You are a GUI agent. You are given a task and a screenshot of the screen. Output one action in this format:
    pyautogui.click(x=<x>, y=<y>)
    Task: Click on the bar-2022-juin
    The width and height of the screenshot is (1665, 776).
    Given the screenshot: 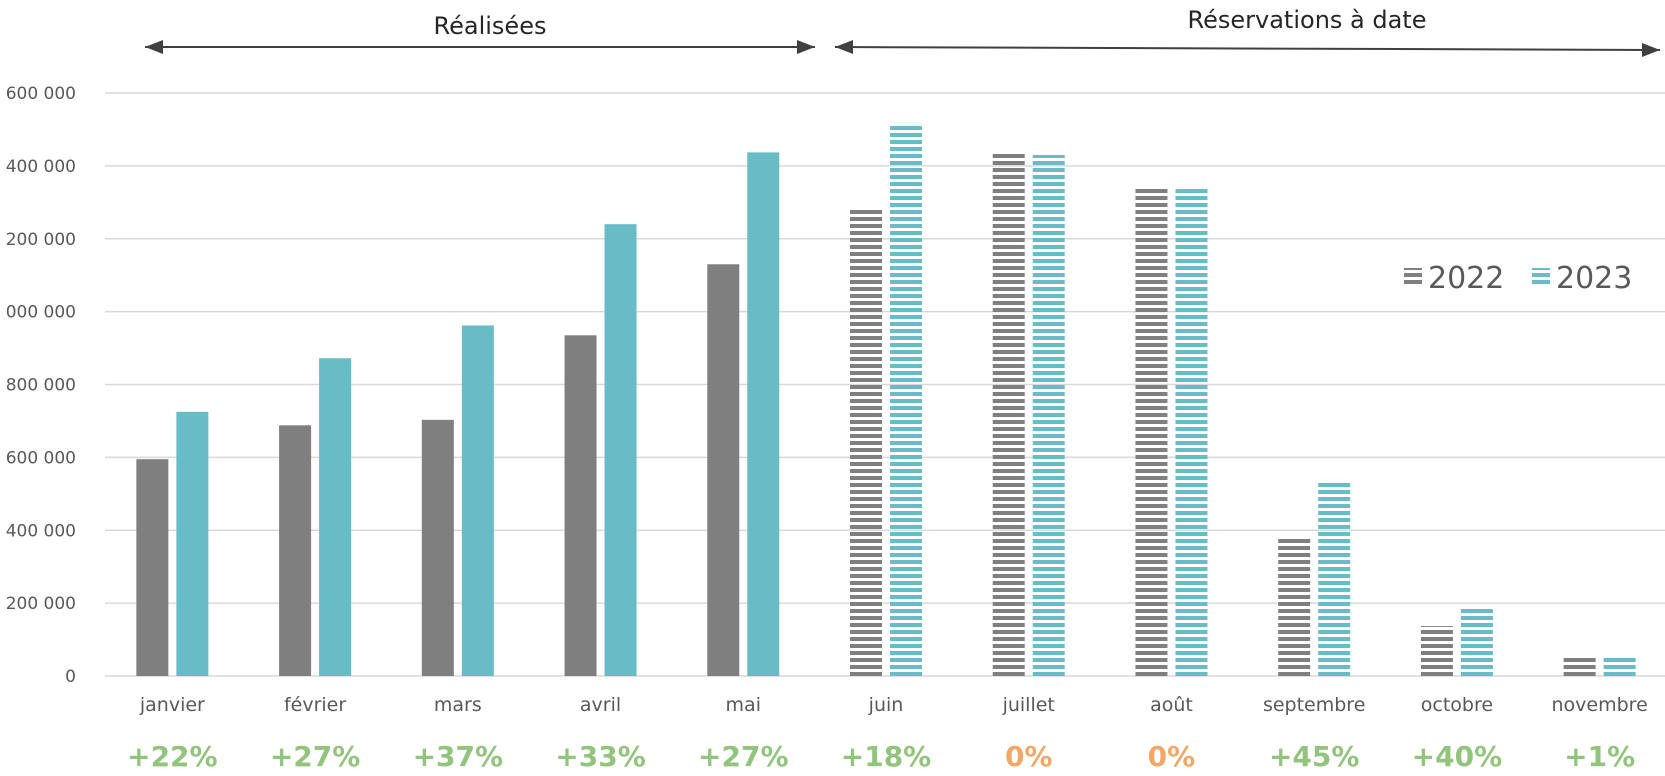 What is the action you would take?
    pyautogui.click(x=866, y=442)
    